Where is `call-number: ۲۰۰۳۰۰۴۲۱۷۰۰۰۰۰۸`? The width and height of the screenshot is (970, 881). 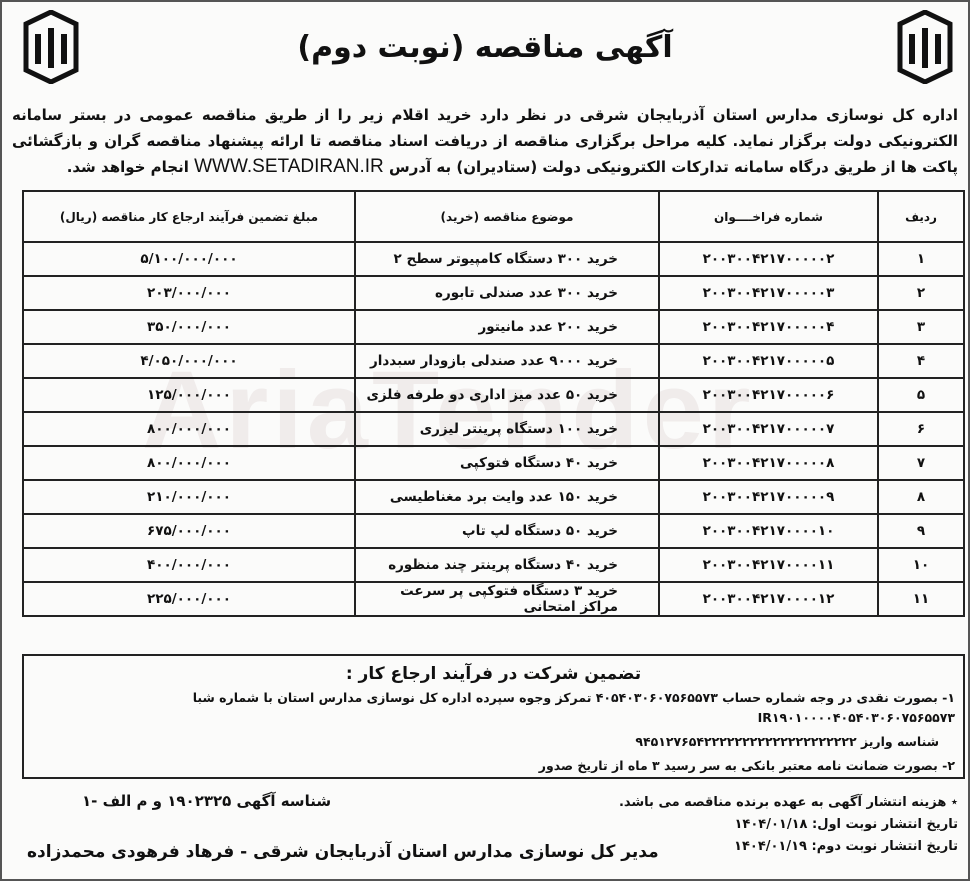 call-number: ۲۰۰۳۰۰۴۲۱۷۰۰۰۰۰۸ is located at coordinates (768, 463).